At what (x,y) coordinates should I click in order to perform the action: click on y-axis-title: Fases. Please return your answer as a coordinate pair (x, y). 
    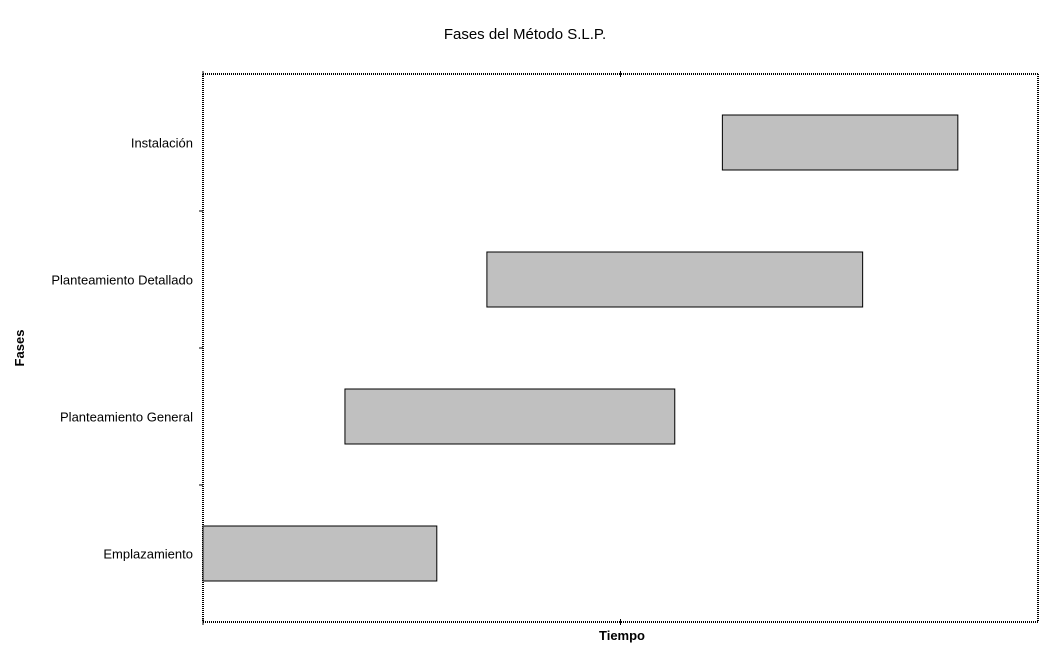
    Looking at the image, I should click on (19, 348).